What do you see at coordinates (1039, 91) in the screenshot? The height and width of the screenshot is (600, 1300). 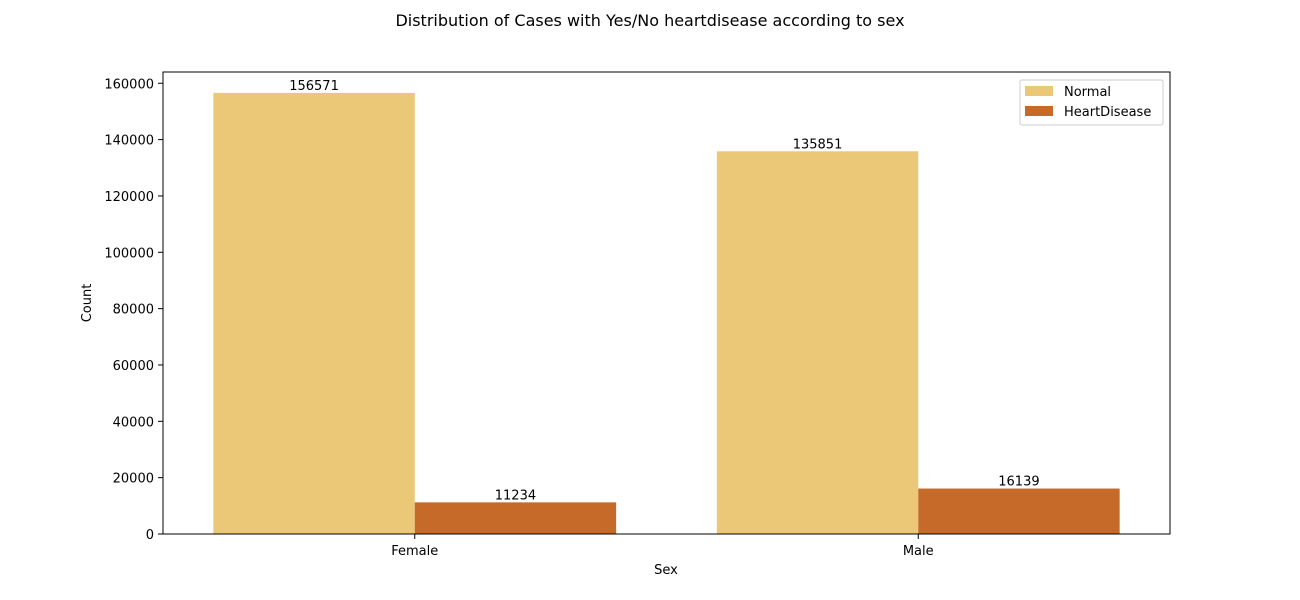 I see `legend-swatch-normal` at bounding box center [1039, 91].